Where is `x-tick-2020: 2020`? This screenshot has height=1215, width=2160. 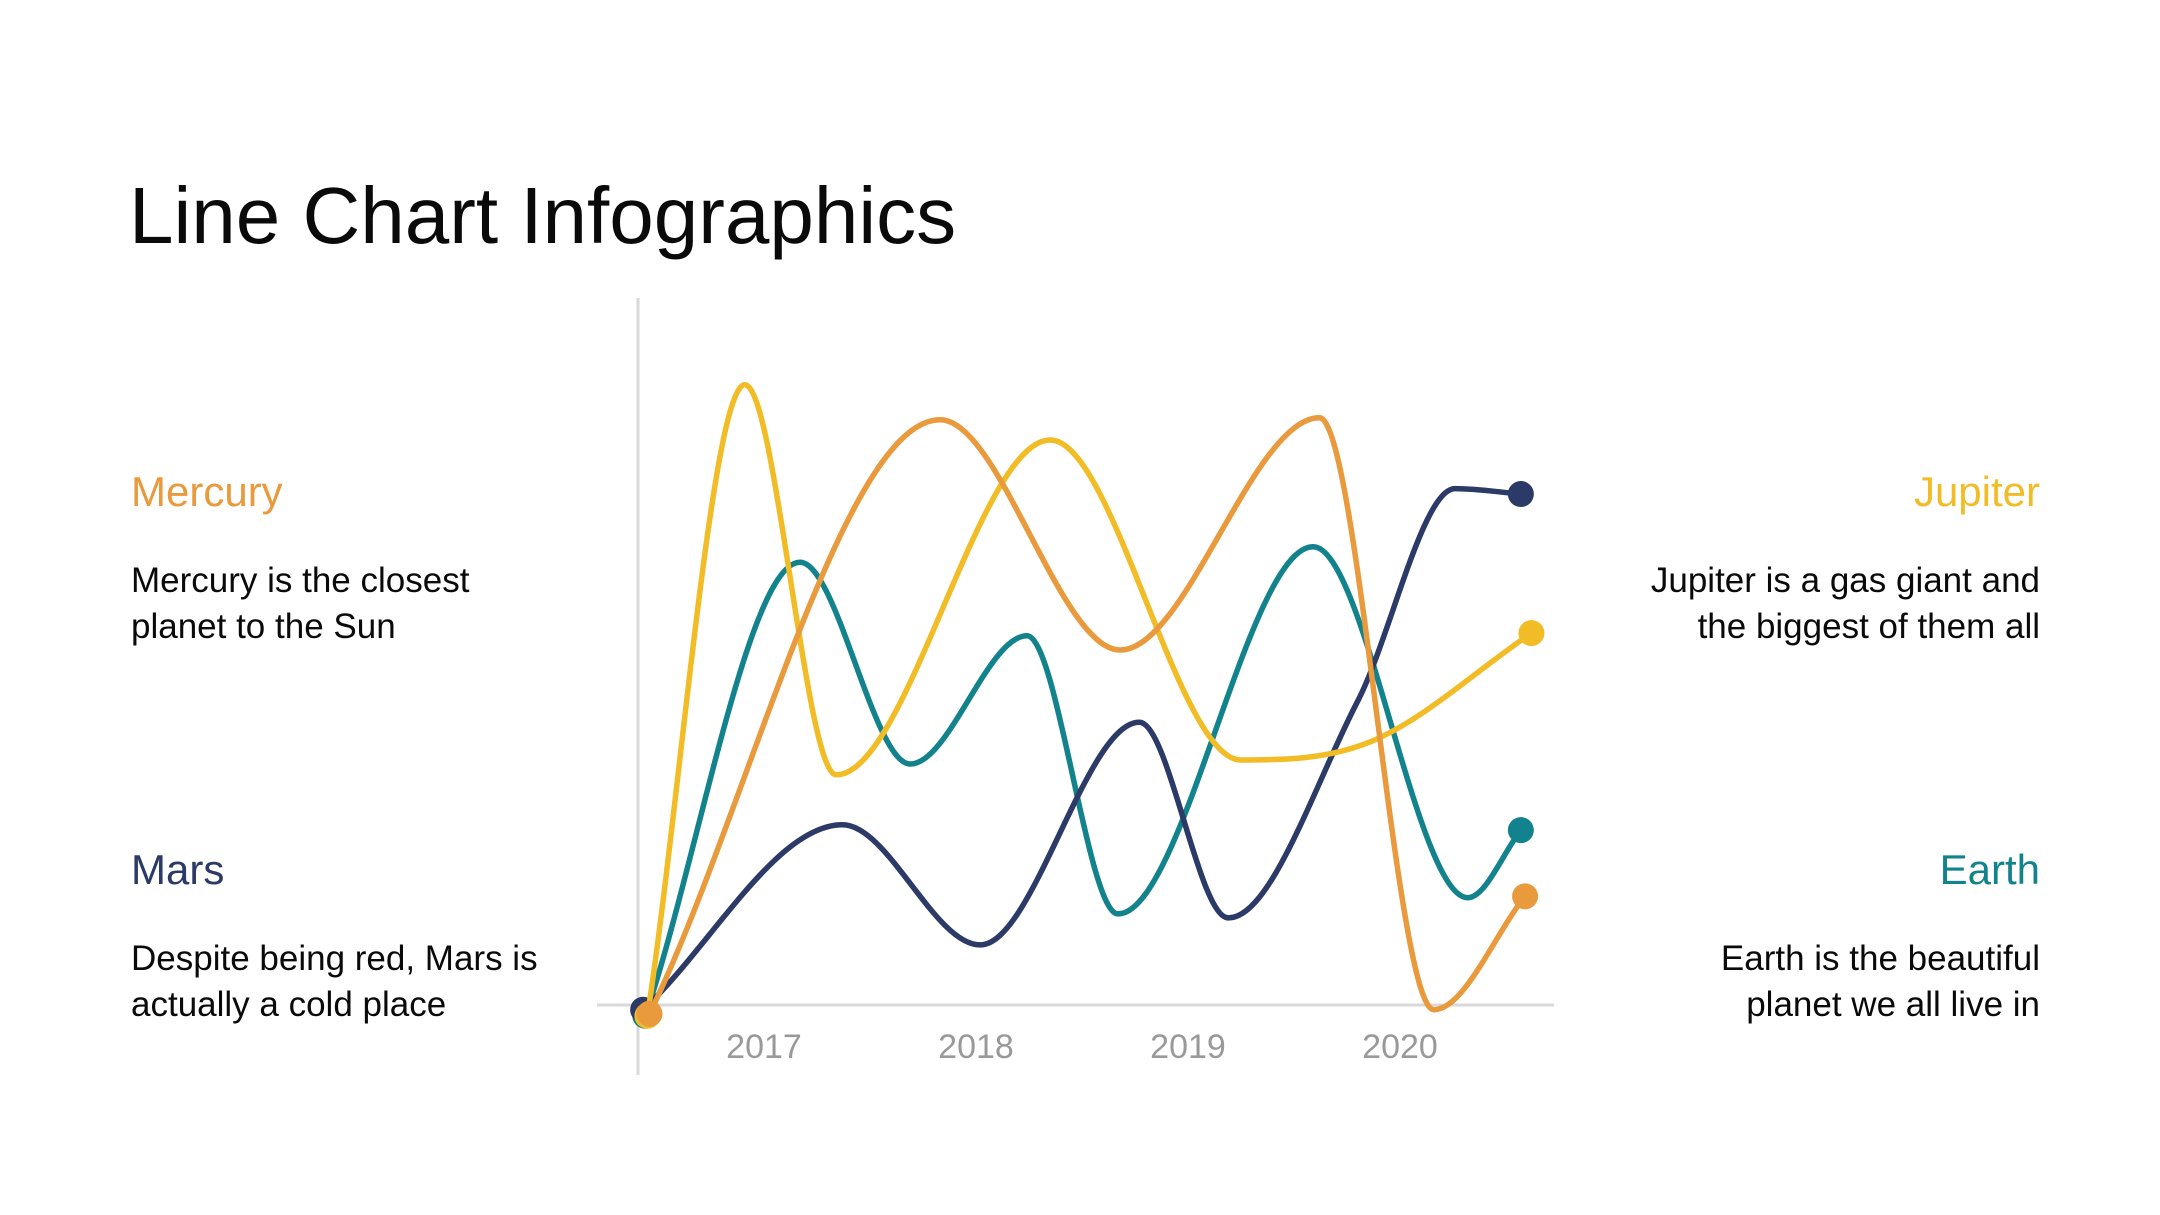 x-tick-2020: 2020 is located at coordinates (1400, 1047).